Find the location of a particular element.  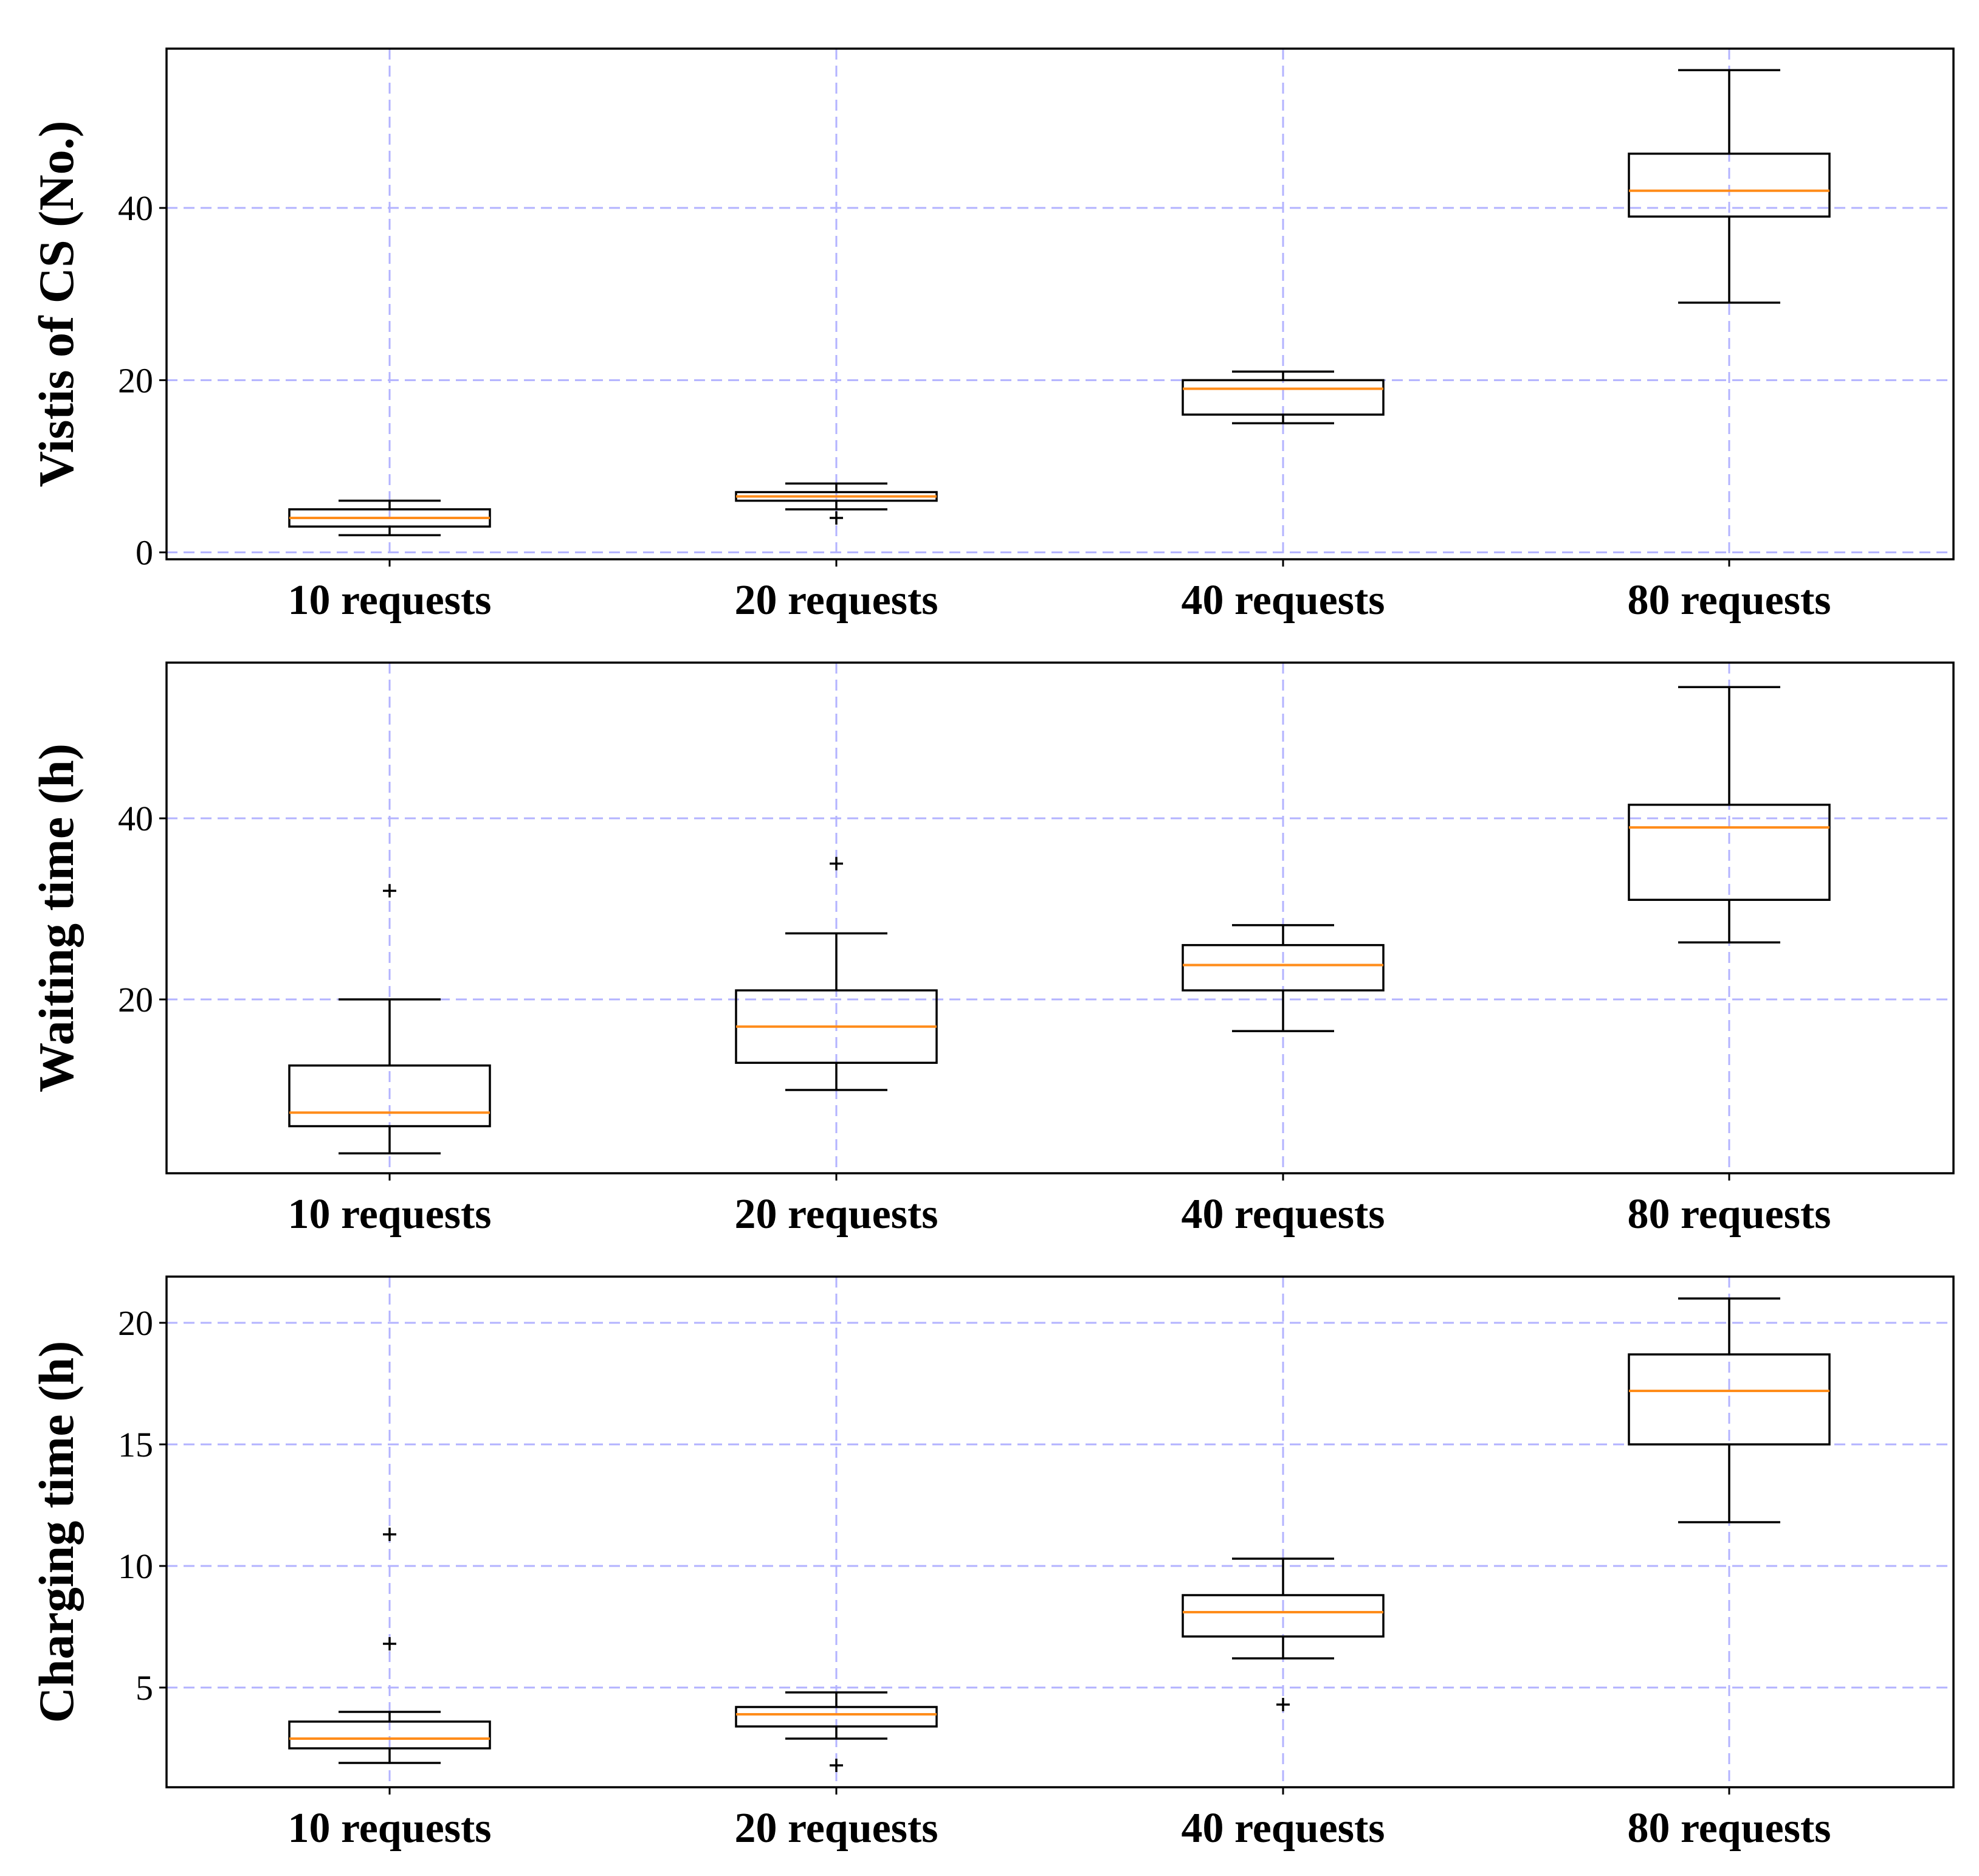

ytick-label: 10 is located at coordinates (135, 1566).